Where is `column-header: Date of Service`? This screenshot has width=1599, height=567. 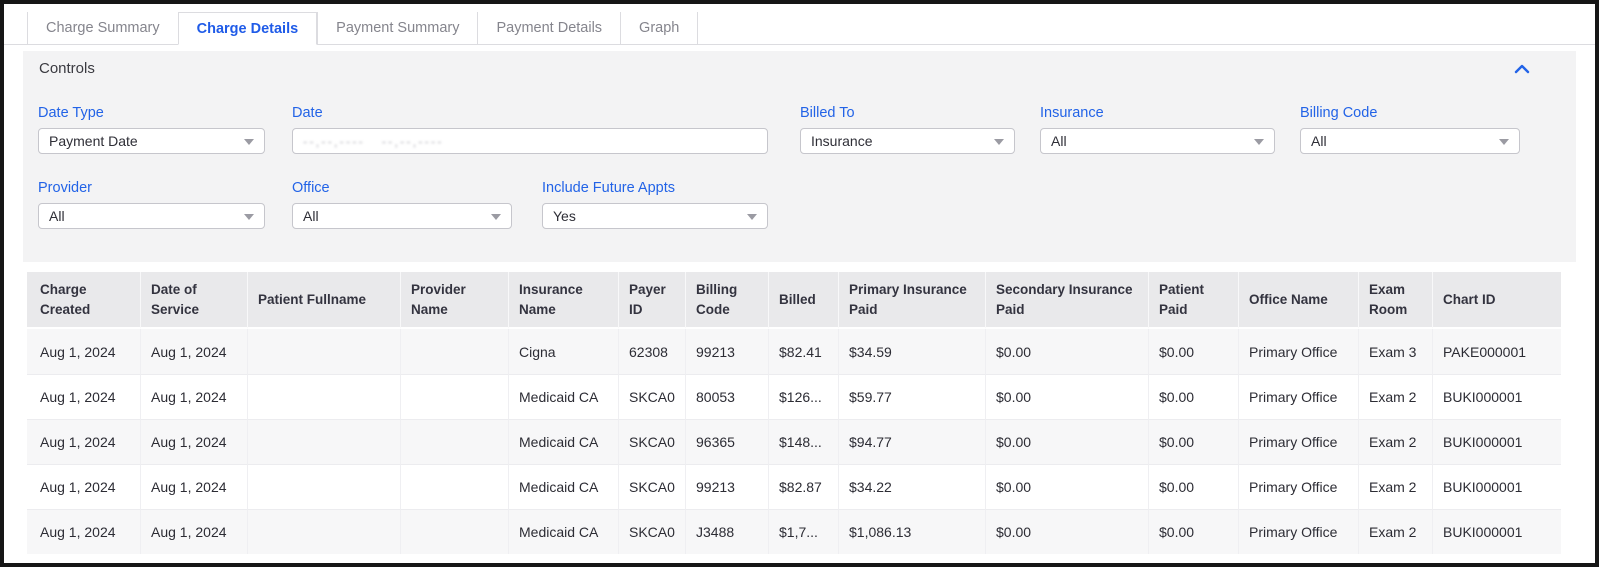
column-header: Date of Service is located at coordinates (193, 301).